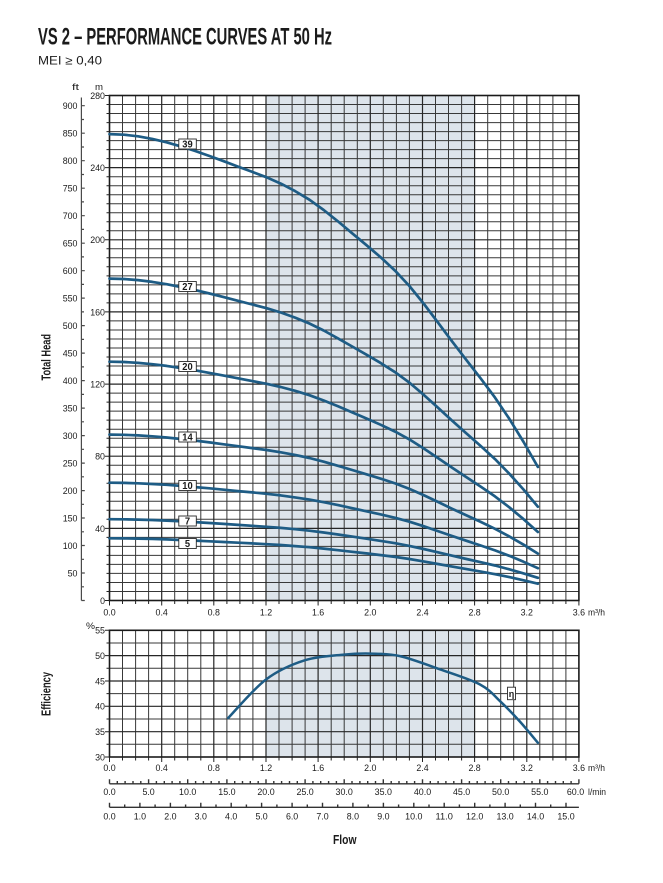 This screenshot has height=883, width=663. I want to click on svg-text: 350, so click(70, 409).